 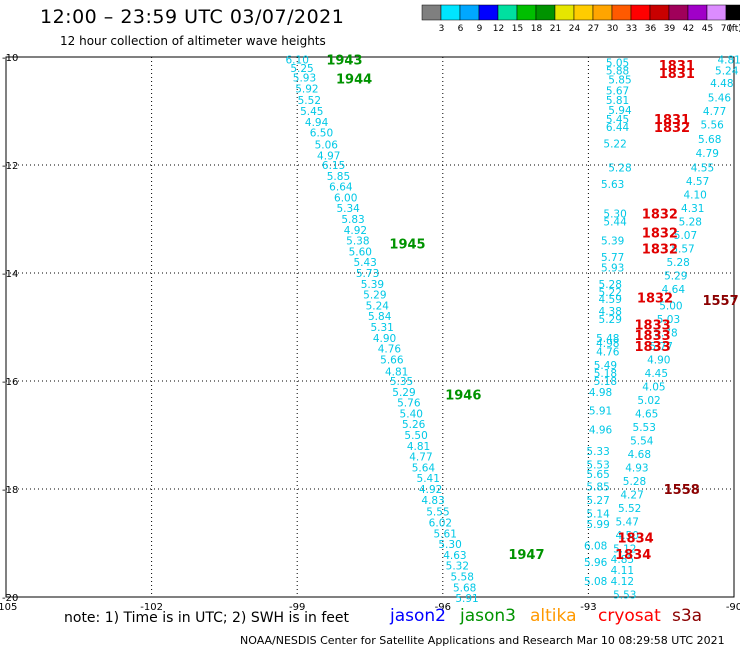 What do you see at coordinates (457, 567) in the screenshot?
I see `wave-height-label: 5.32` at bounding box center [457, 567].